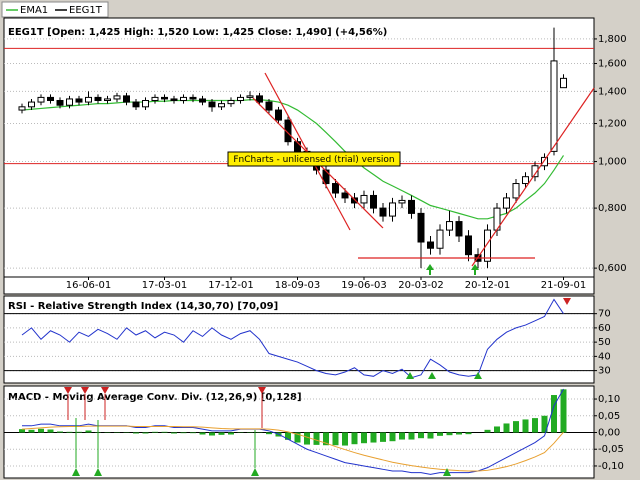 This screenshot has width=640, height=480. Describe the element at coordinates (612, 124) in the screenshot. I see `y-tick-label: 1,200` at that location.